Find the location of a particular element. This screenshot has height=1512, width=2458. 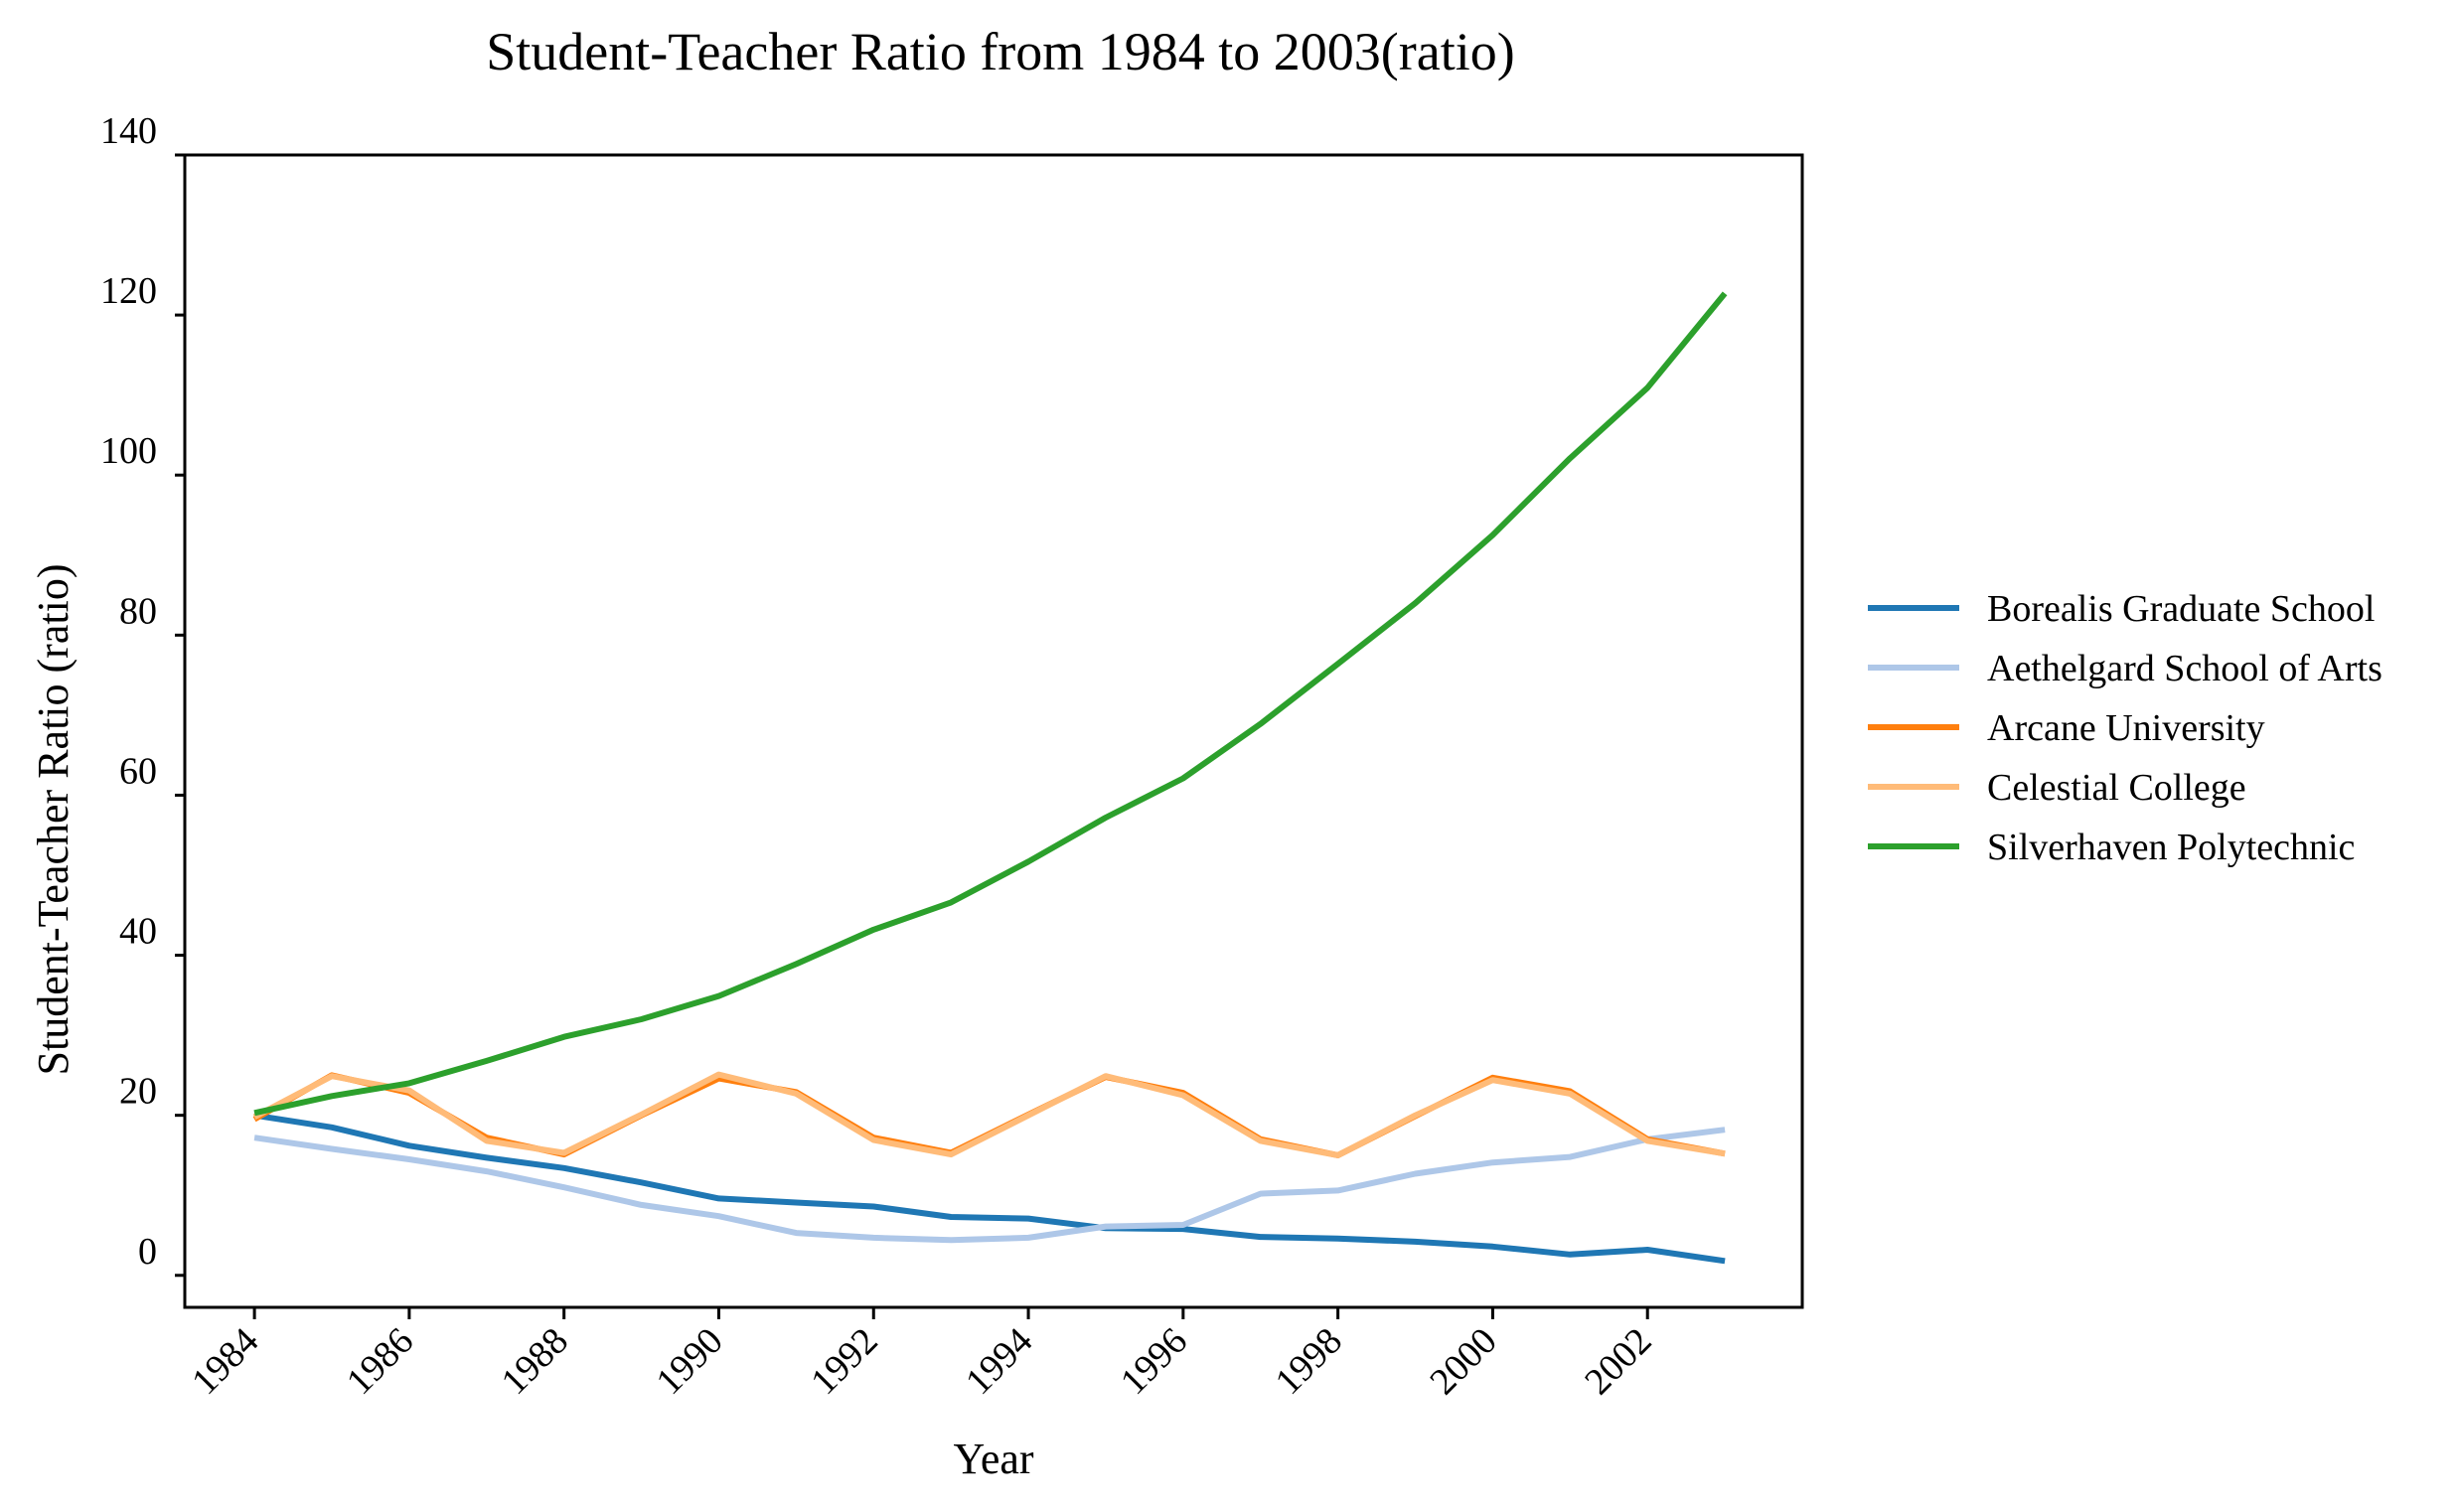

legend-label: Celestial College is located at coordinates (2116, 788).